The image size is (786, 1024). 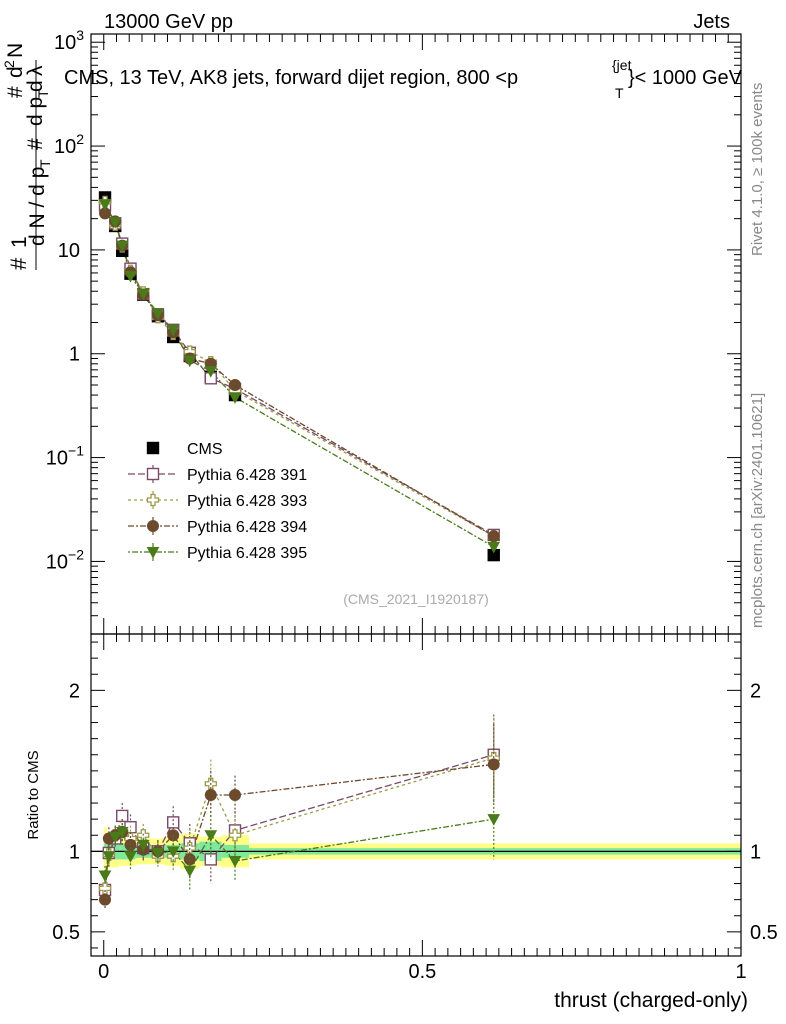 I want to click on ratio-y-tick-label: 1, so click(x=74, y=852).